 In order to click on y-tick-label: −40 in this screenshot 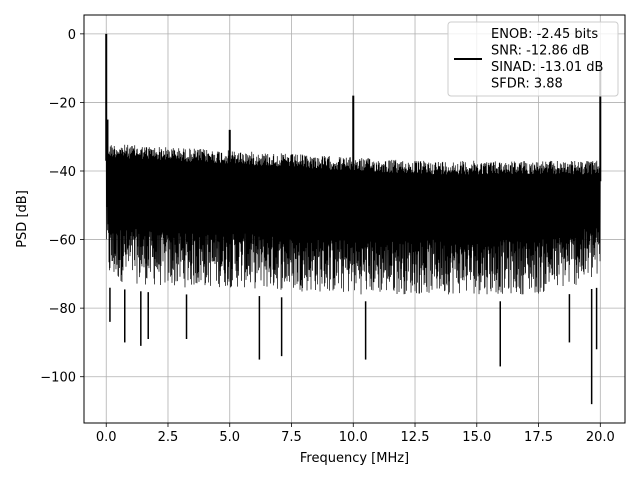, I will do `click(62, 172)`.